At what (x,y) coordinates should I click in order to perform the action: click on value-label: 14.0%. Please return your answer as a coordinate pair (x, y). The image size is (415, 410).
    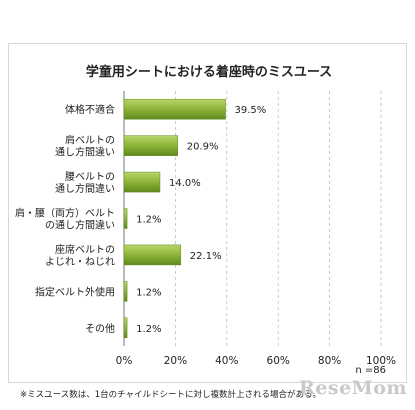
    Looking at the image, I should click on (185, 183).